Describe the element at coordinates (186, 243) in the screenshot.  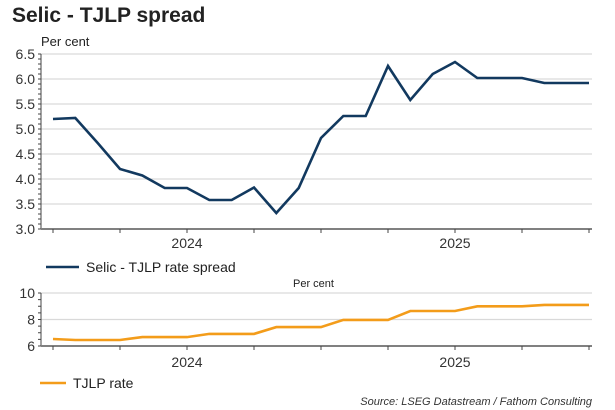
I see `top-xtick-label: 2024` at that location.